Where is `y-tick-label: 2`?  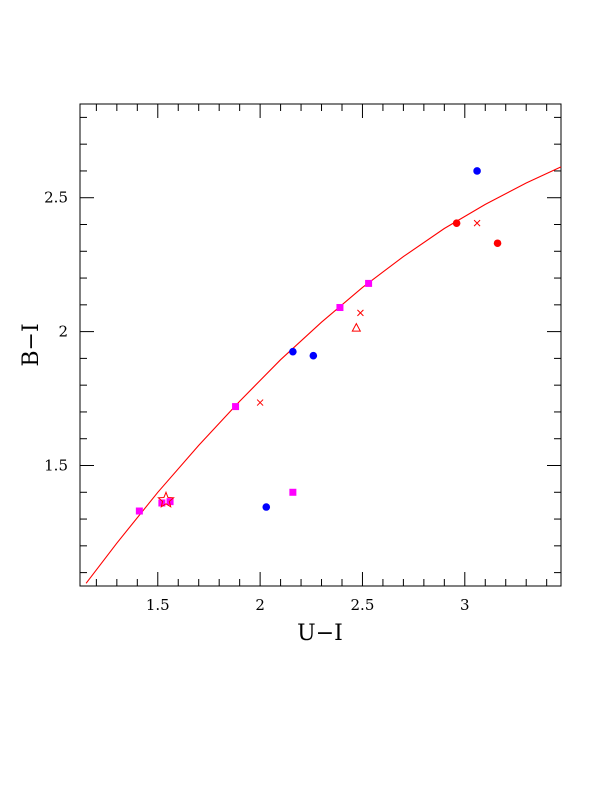
y-tick-label: 2 is located at coordinates (63, 332).